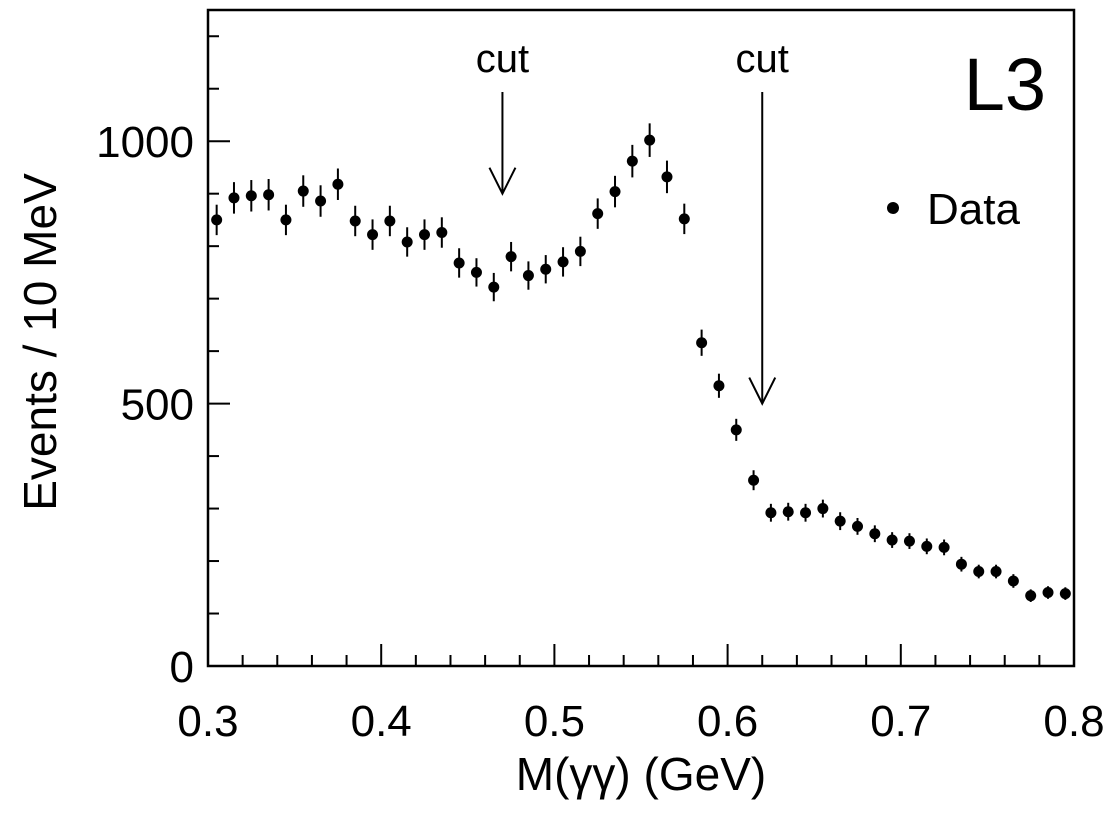 The width and height of the screenshot is (1114, 816). Describe the element at coordinates (640, 721) in the screenshot. I see `x-axis-tick-labels: 0.3 0.4 0.5 0.6 0.7 0.8` at that location.